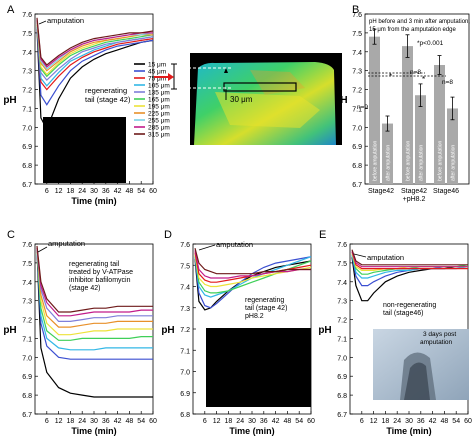 This screenshot has width=474, height=442. I want to click on annotation-line-2: treated by V-ATPase, so click(101, 272).